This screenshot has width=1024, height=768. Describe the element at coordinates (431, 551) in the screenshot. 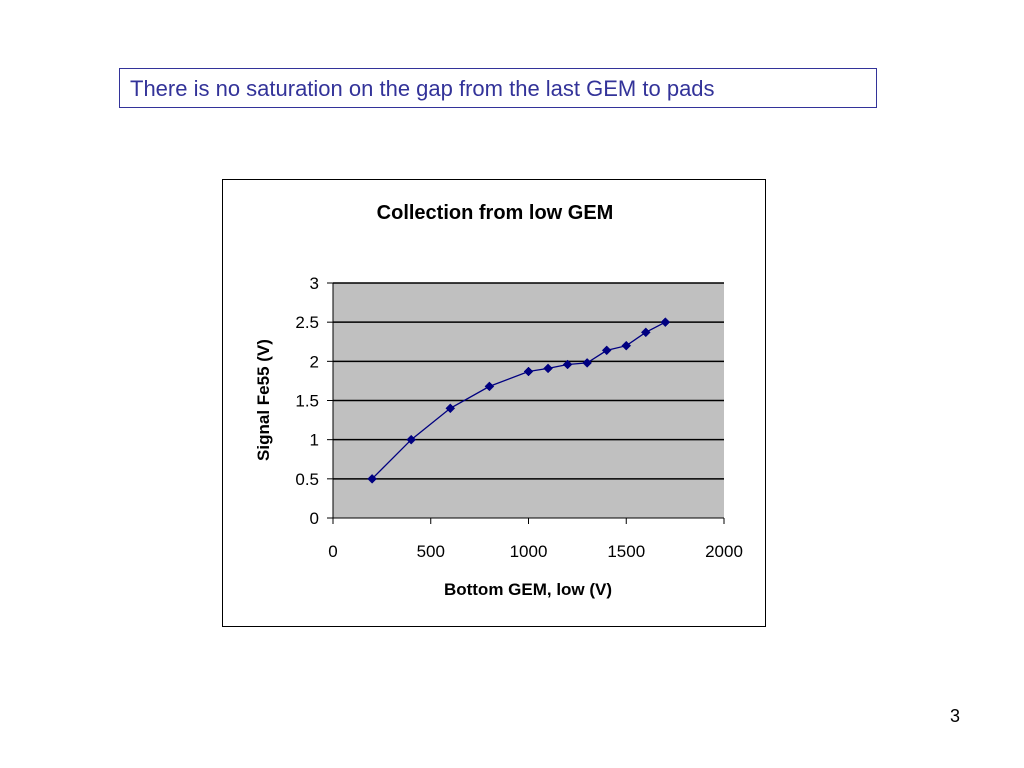

I see `x-tick-label: 500` at that location.